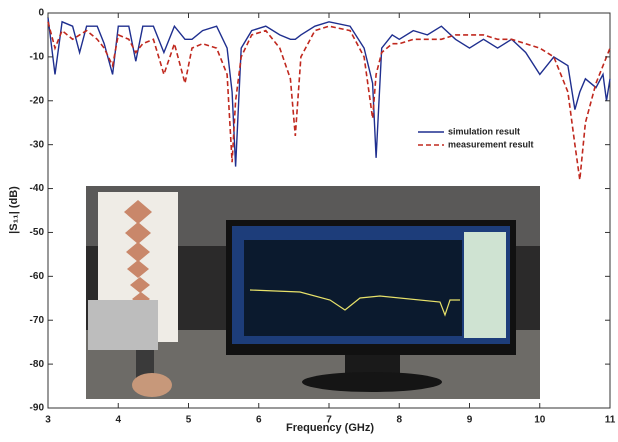  What do you see at coordinates (610, 420) in the screenshot?
I see `x-tick-label: 11` at bounding box center [610, 420].